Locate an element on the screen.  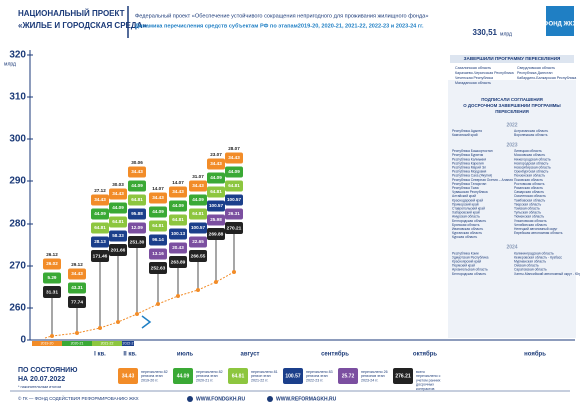
region: Архангельская область is located at coordinates (470, 270).